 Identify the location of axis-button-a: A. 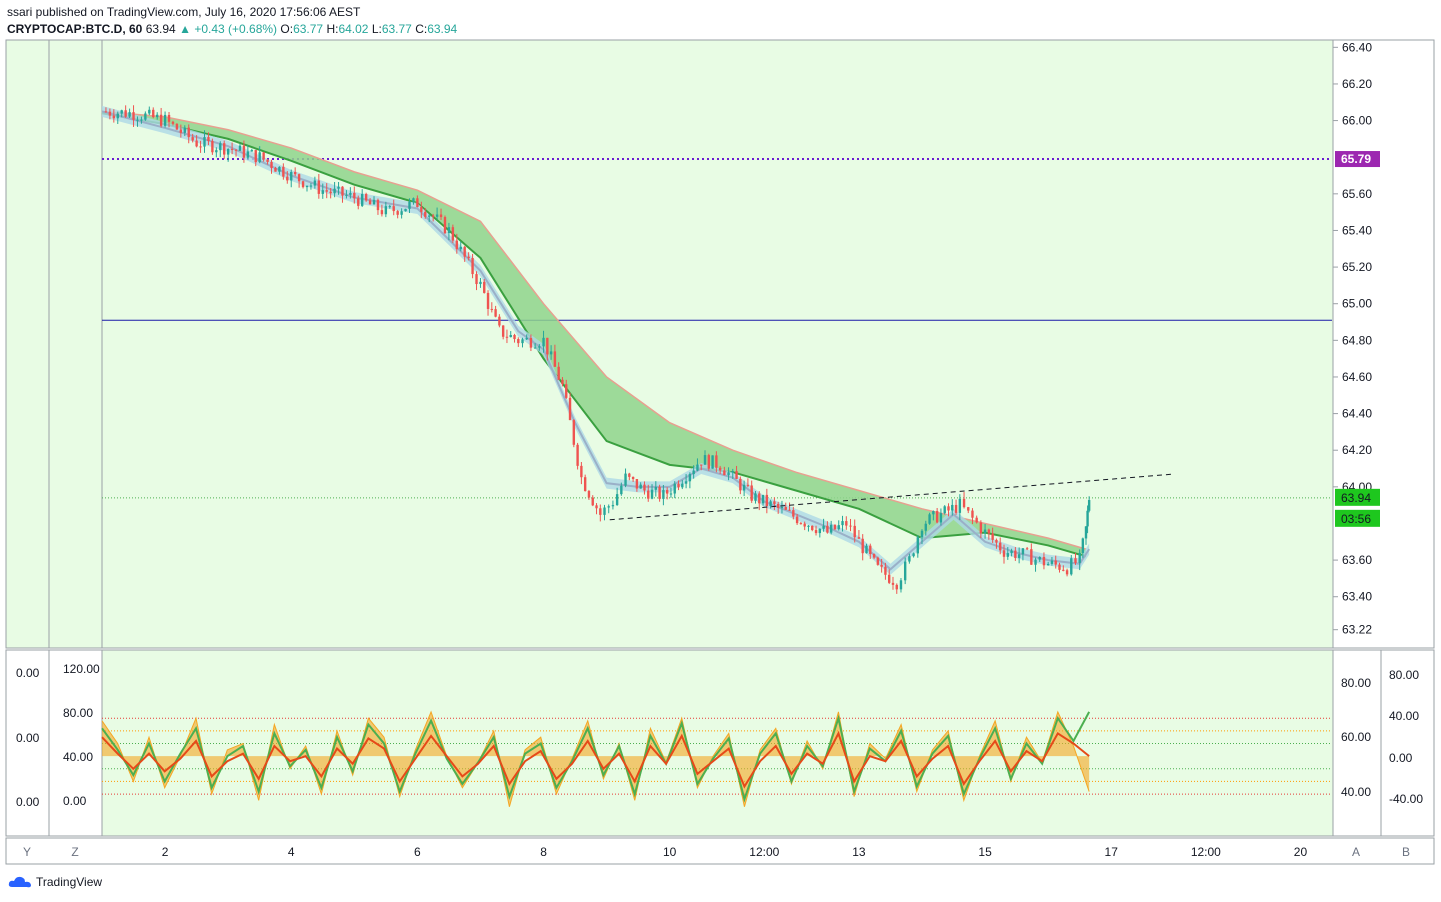
(1356, 852).